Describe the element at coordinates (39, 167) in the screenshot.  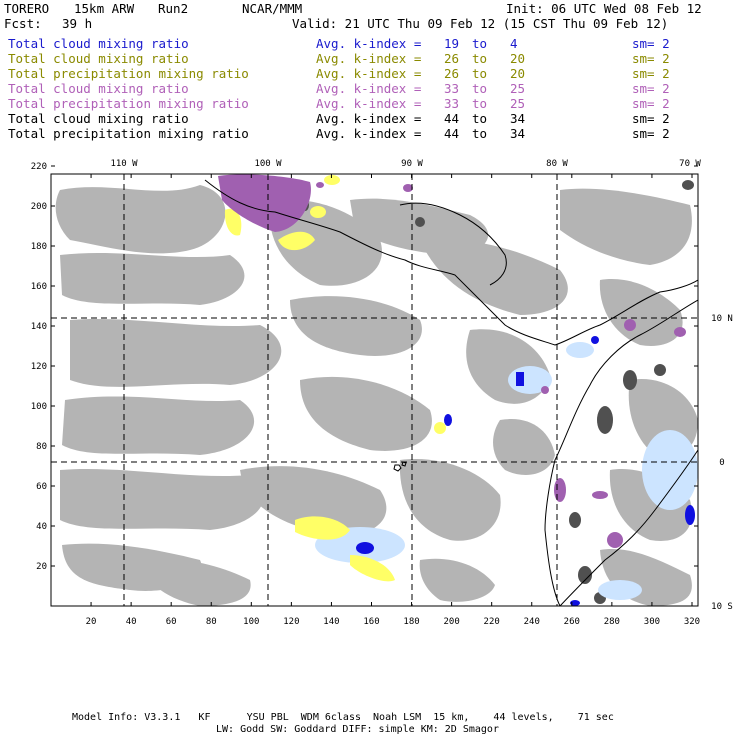
I see `y-tick-label: 220` at that location.